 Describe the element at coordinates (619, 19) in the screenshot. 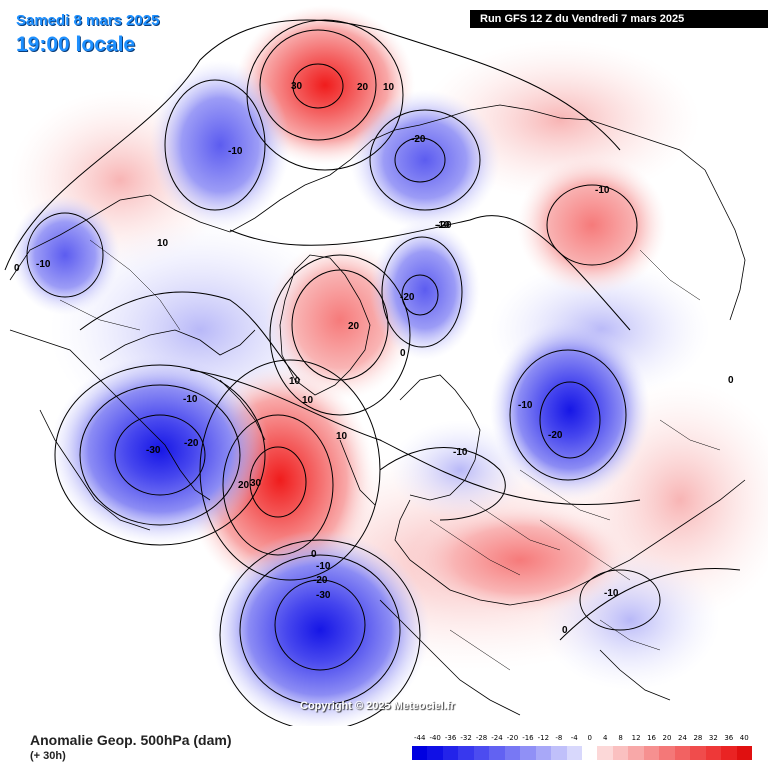

I see `run-banner: Run GFS 12 Z du Vendredi 7 mars 2025` at that location.